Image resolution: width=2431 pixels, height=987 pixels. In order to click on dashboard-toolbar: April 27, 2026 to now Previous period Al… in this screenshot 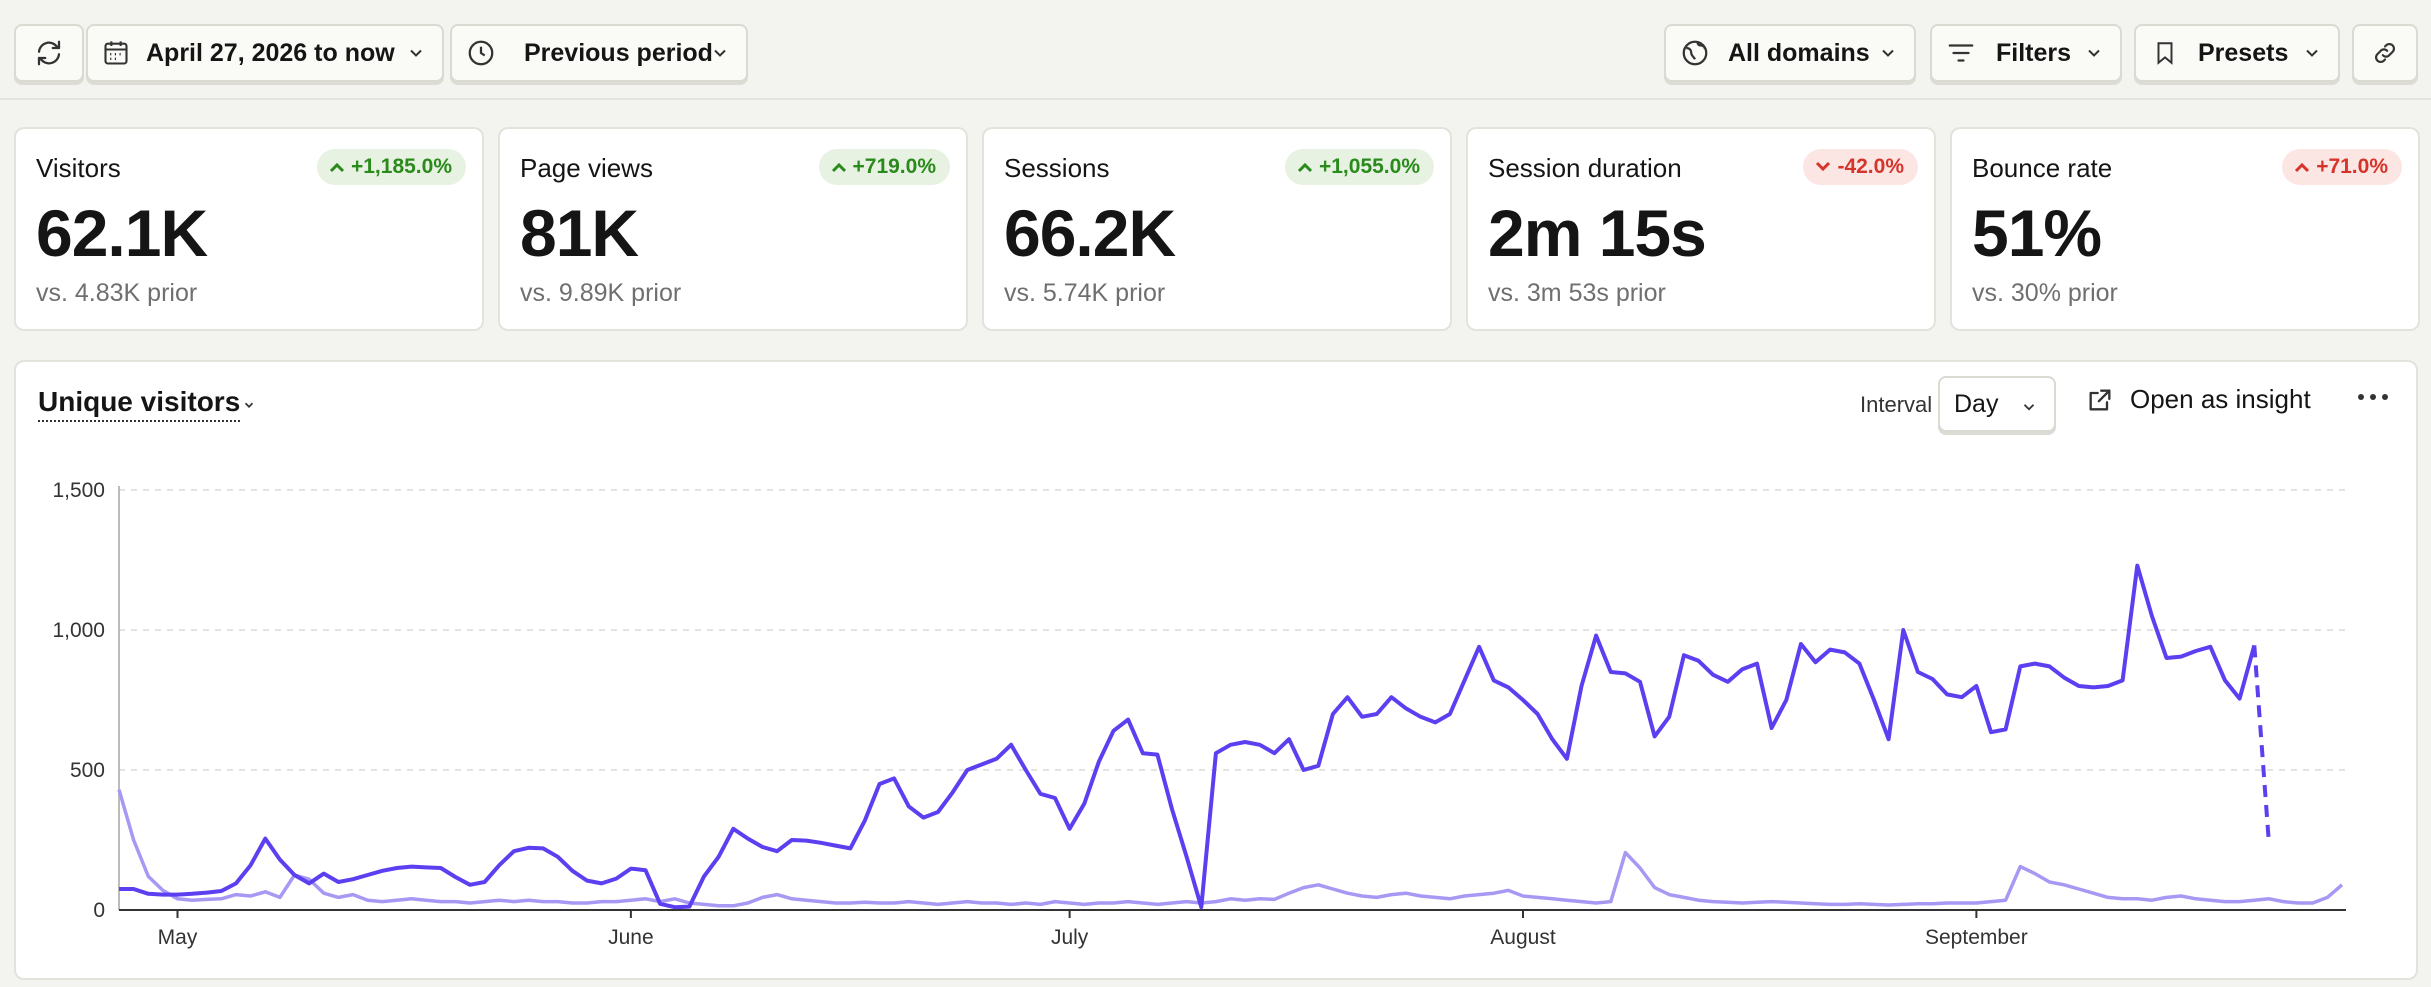, I will do `click(1215, 50)`.